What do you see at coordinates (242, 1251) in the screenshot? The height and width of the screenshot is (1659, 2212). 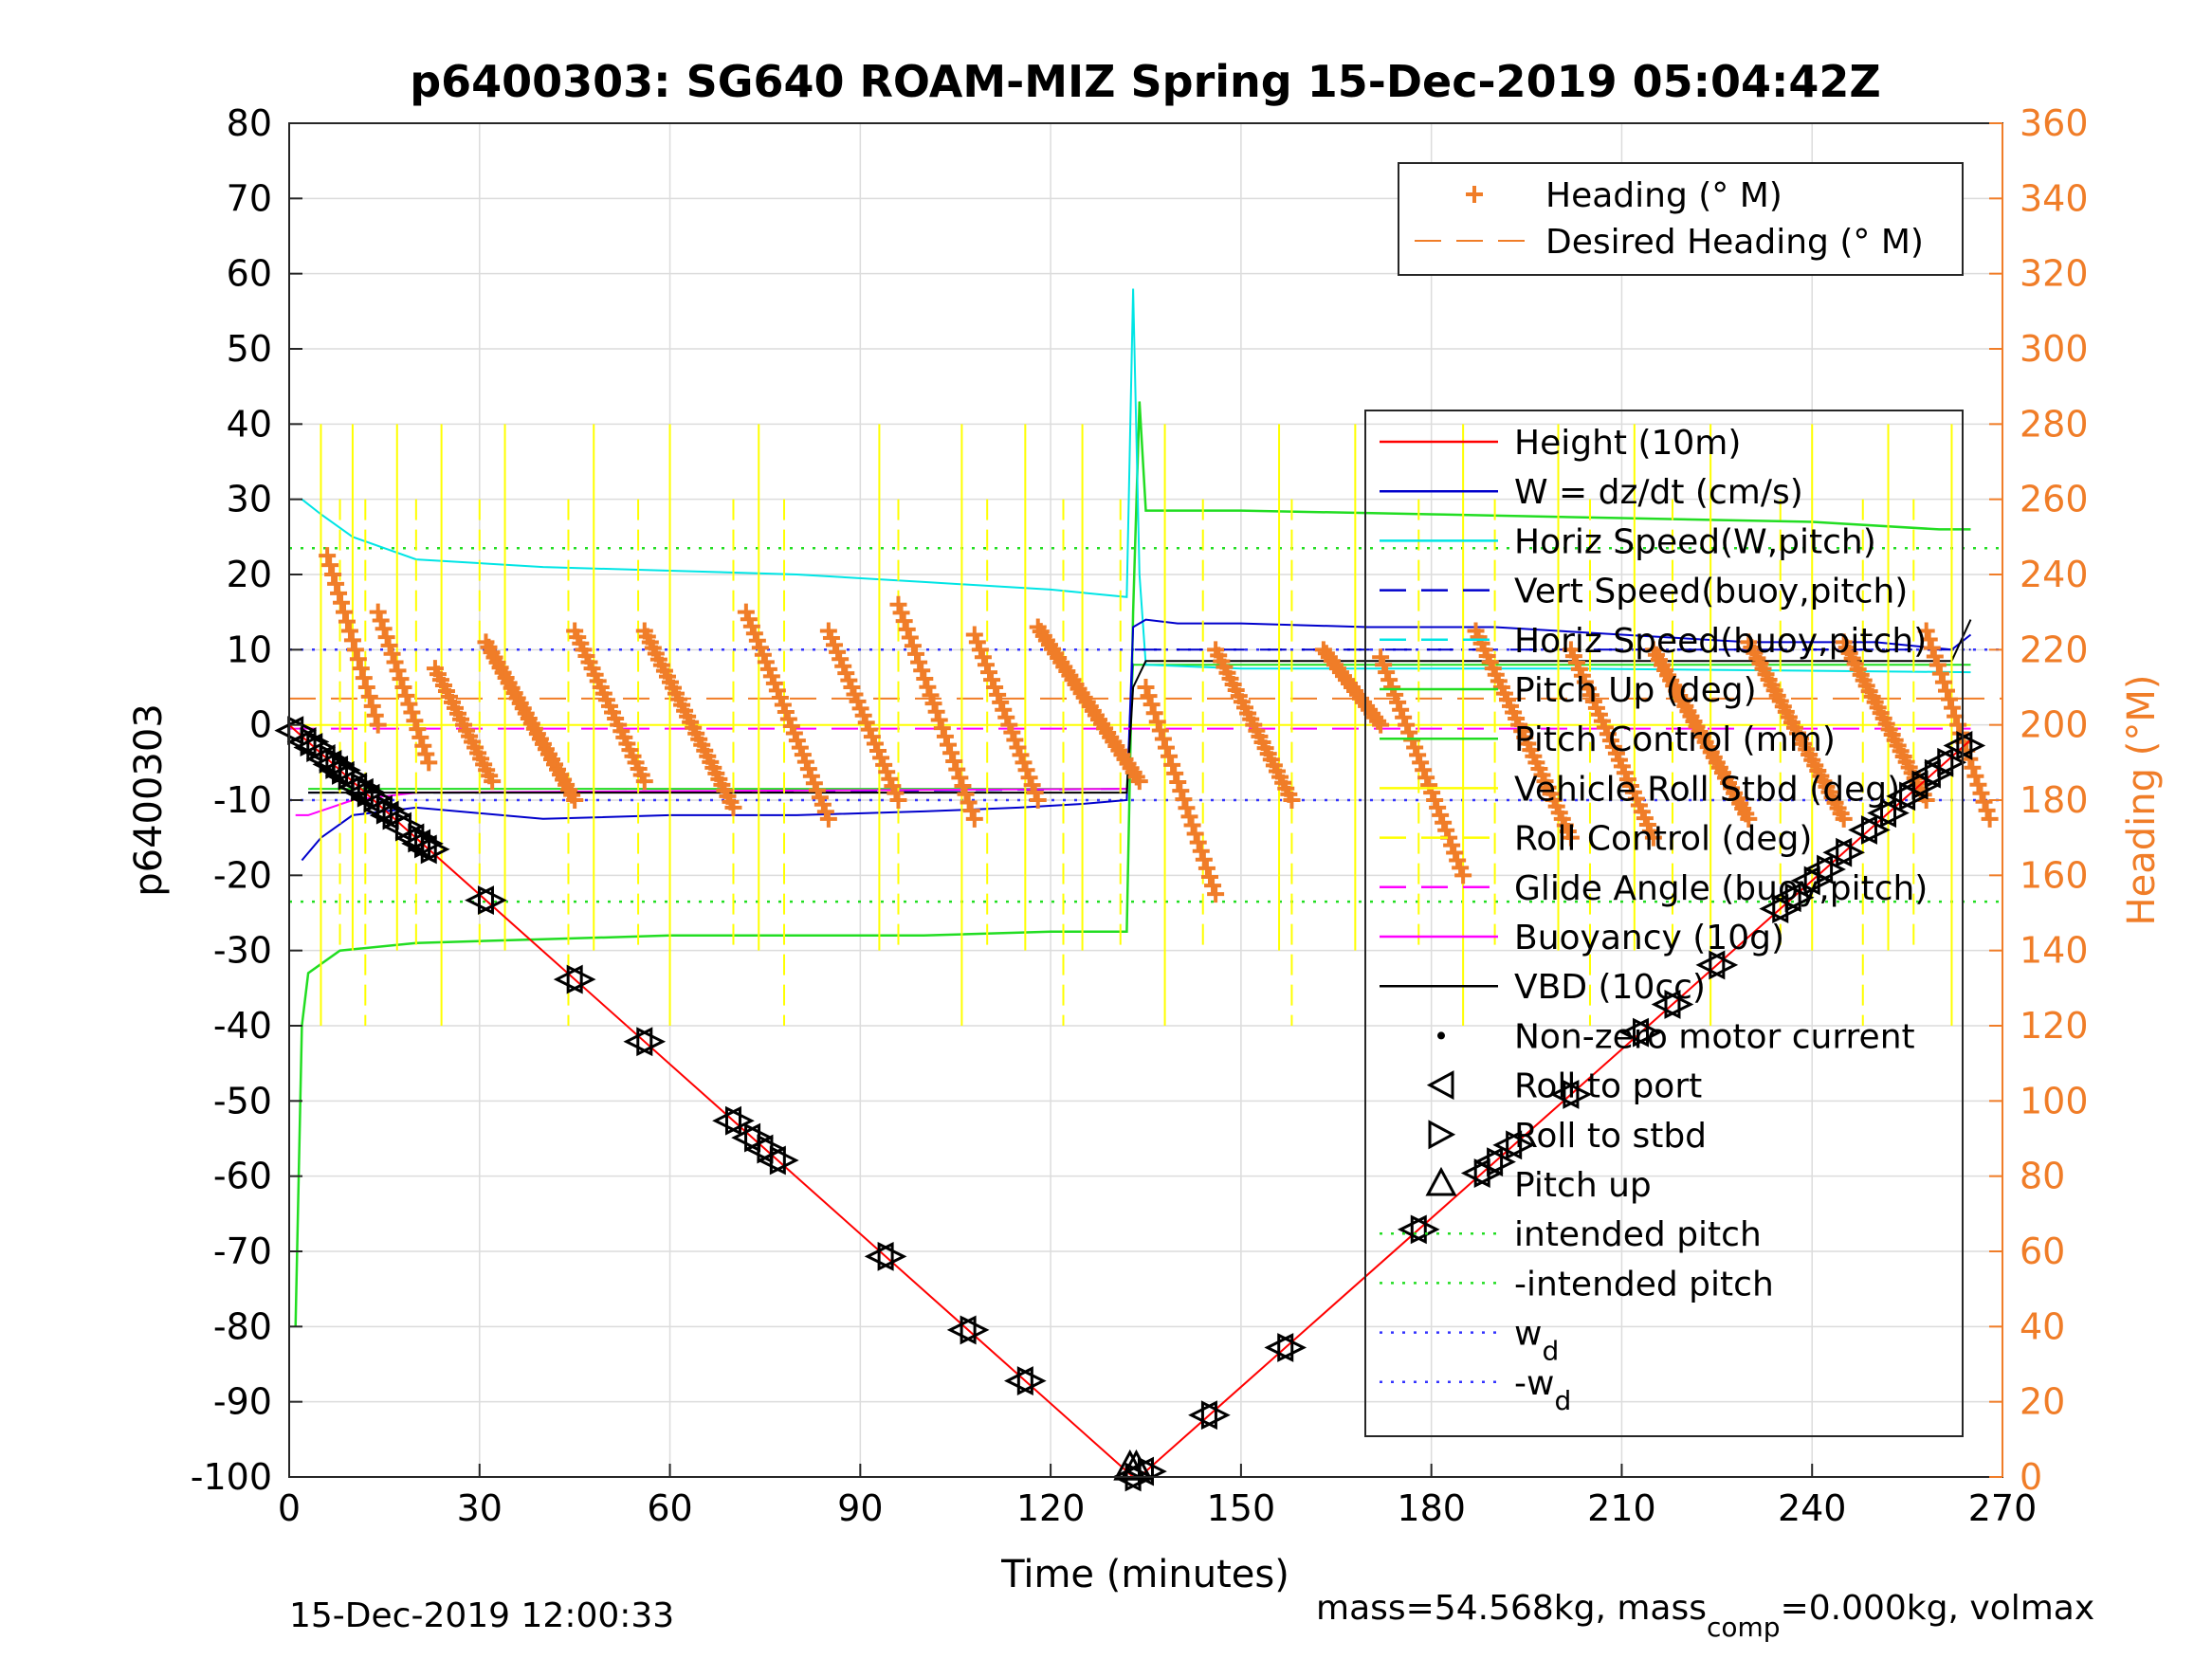 I see `y-tick-label: -70` at bounding box center [242, 1251].